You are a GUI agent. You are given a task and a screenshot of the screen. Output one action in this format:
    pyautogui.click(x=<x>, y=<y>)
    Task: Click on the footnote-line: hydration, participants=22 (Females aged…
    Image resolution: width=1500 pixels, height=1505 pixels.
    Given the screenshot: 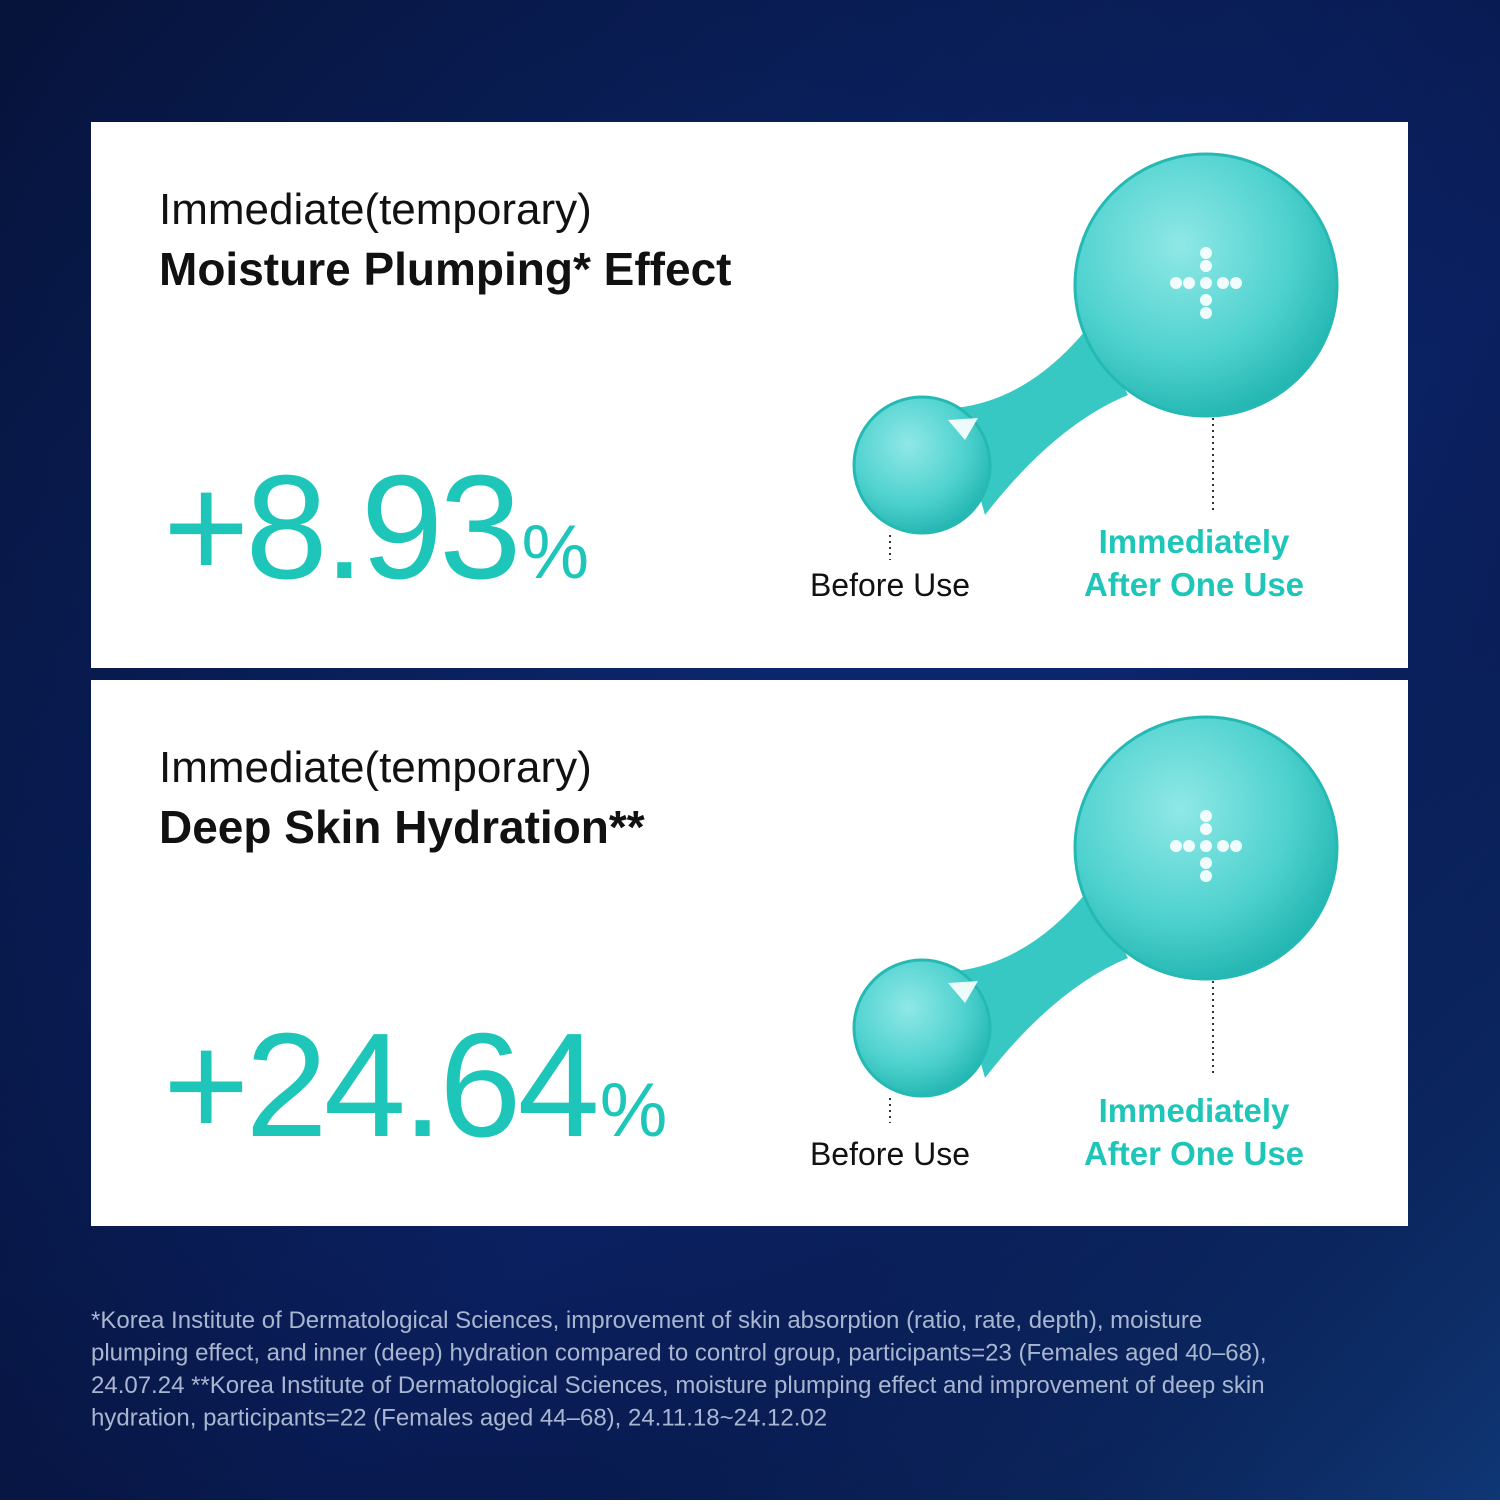 What is the action you would take?
    pyautogui.click(x=459, y=1418)
    